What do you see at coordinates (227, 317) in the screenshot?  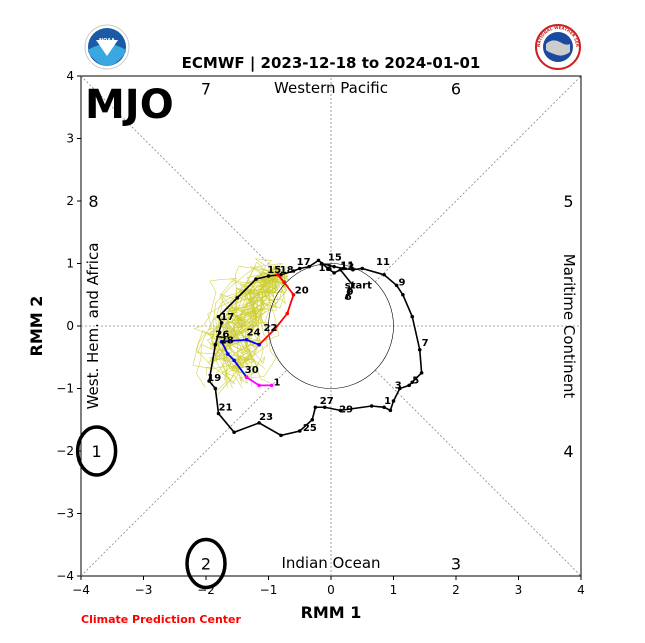 I see `day-label: 17` at bounding box center [227, 317].